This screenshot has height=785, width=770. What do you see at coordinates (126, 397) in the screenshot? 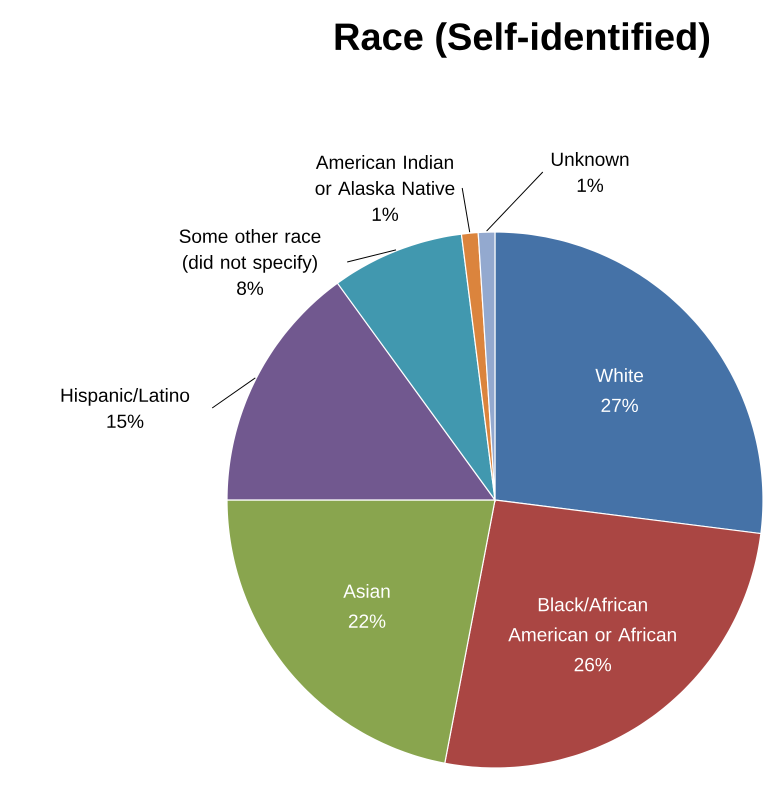
I see `slice-label: Hispanic/Latino` at bounding box center [126, 397].